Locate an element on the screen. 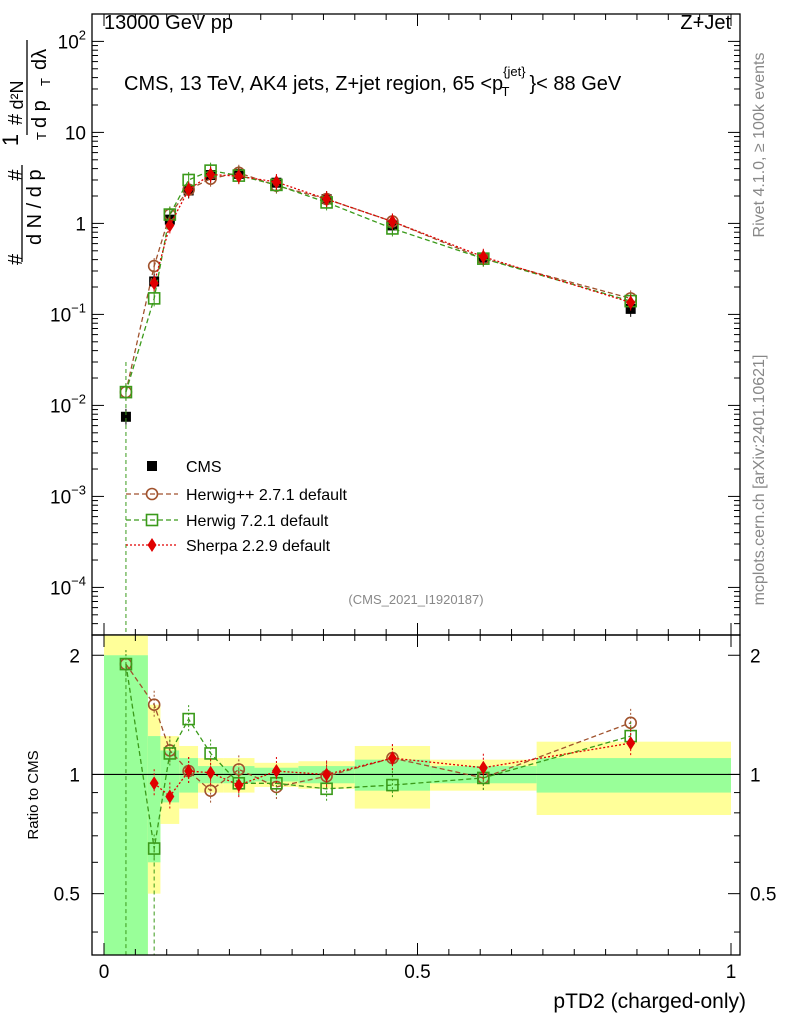 The width and height of the screenshot is (786, 1024). ratio-ylabel: Ratio to CMS is located at coordinates (33, 794).